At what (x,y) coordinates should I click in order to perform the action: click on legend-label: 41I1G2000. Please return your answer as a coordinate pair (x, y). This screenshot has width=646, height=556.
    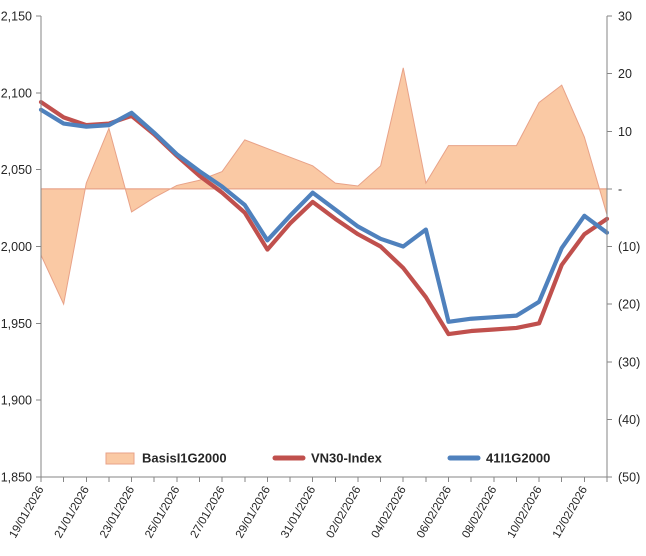
    Looking at the image, I should click on (518, 458).